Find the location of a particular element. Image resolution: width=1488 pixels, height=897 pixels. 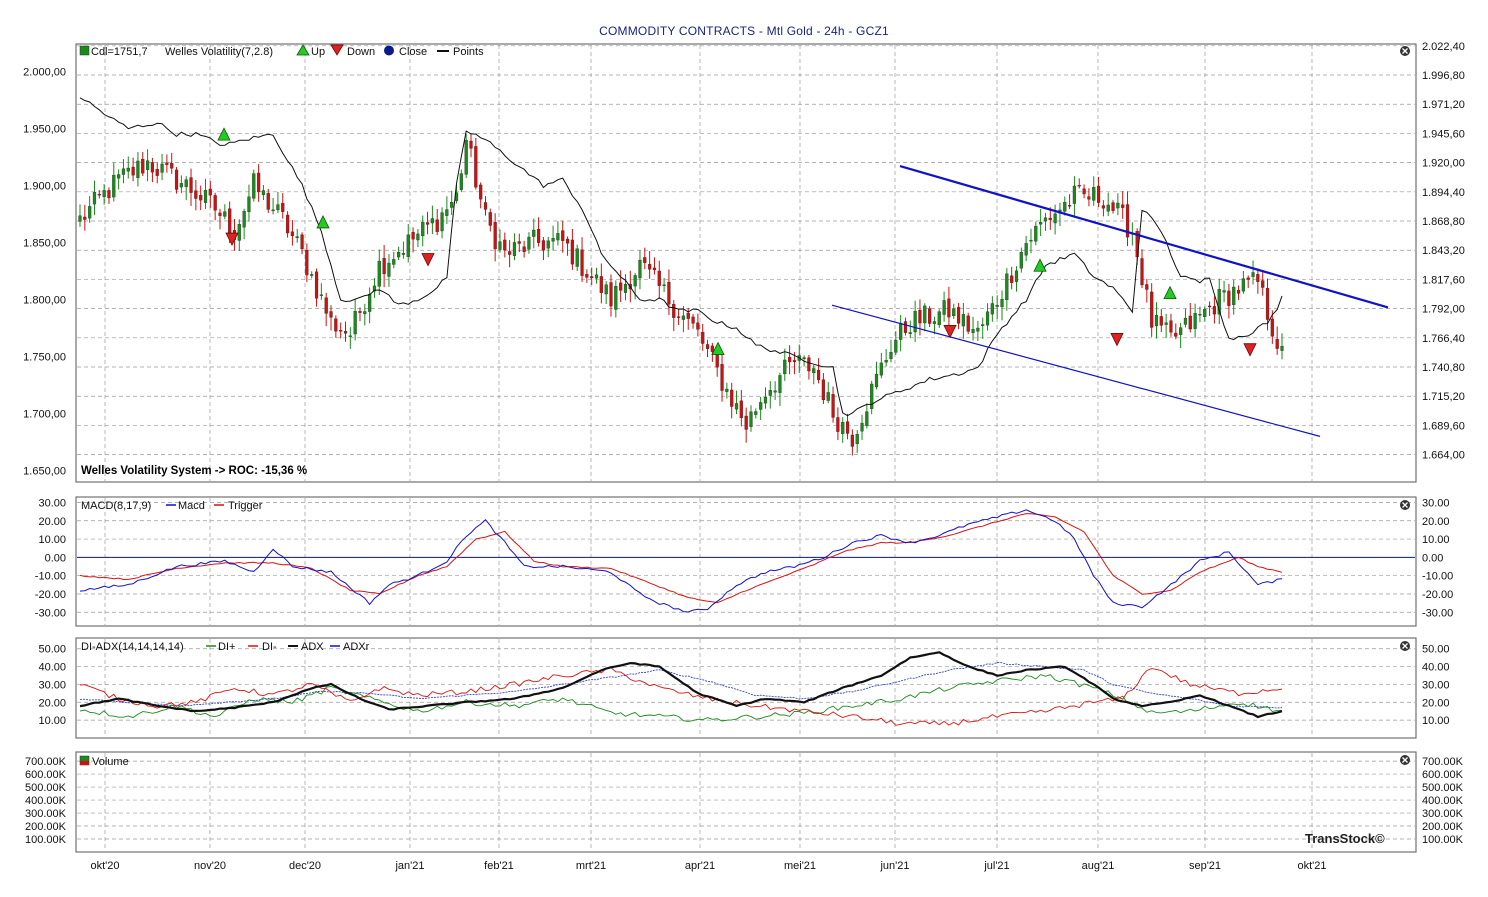

y-tick-label-right: 1.996,80 is located at coordinates (1443, 76).